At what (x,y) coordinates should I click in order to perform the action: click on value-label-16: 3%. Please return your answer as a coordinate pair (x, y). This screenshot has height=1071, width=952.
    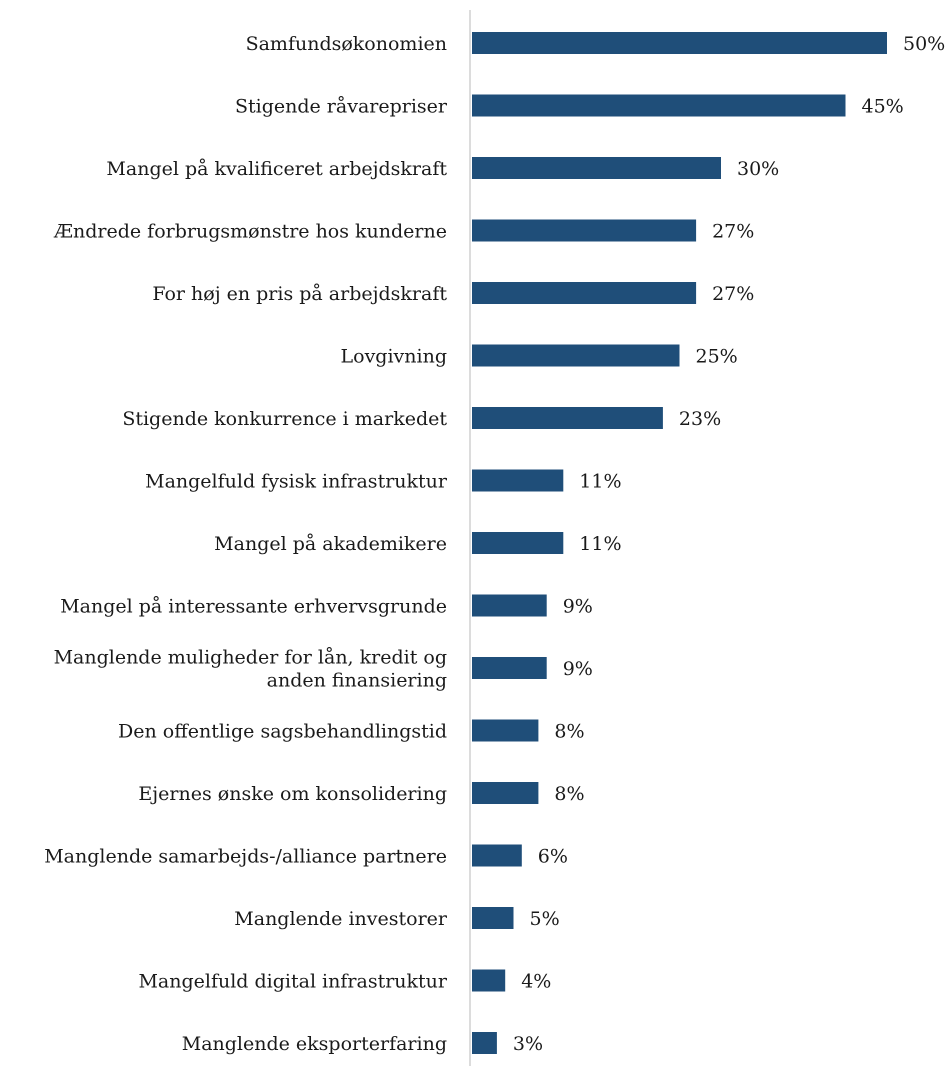
    Looking at the image, I should click on (528, 1044).